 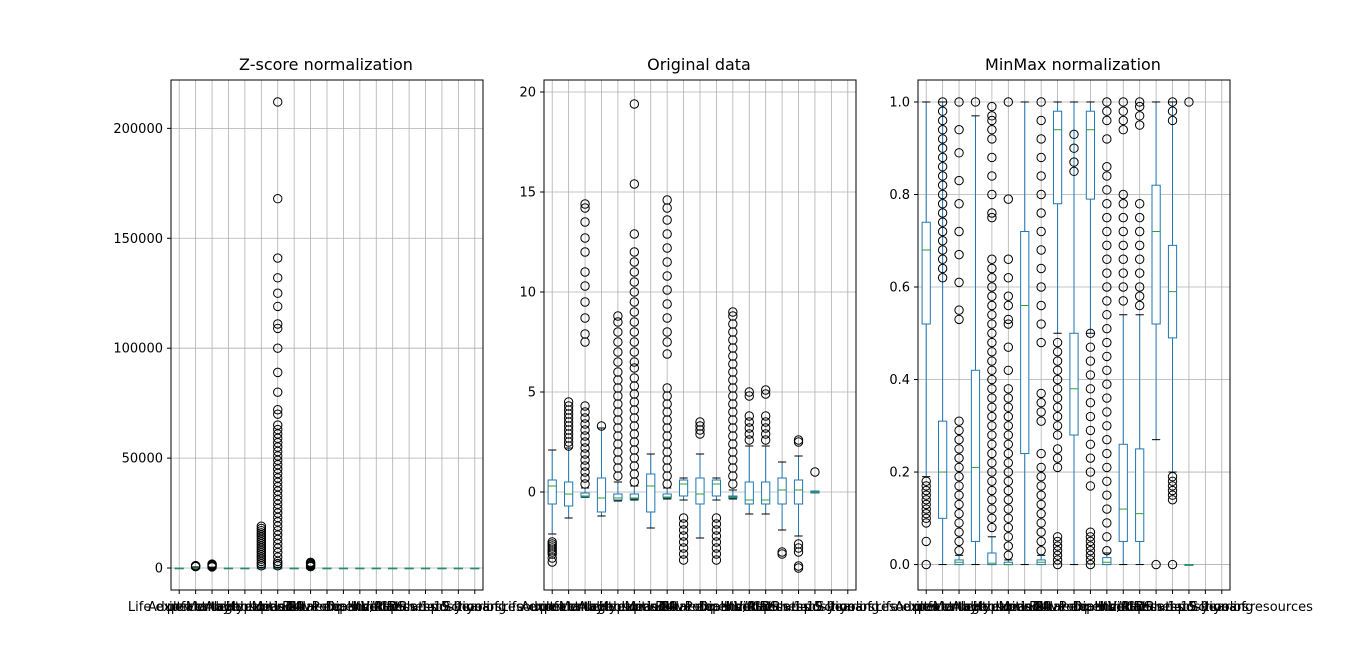 I want to click on y-tick-label: 0, so click(x=159, y=569).